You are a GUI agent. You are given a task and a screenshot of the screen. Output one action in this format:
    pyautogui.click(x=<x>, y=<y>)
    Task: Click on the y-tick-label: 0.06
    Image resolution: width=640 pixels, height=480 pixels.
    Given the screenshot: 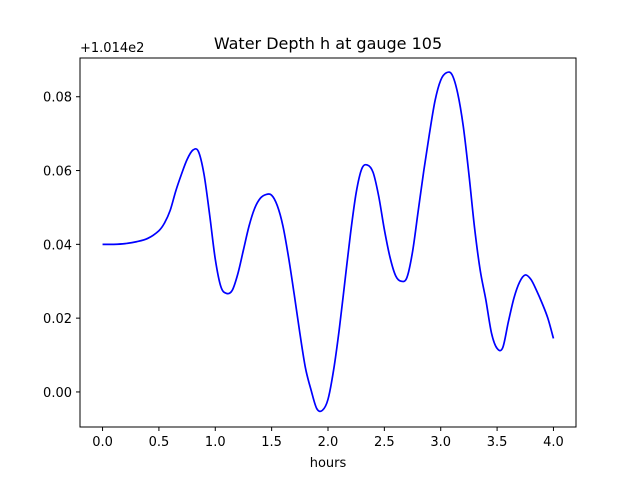 What is the action you would take?
    pyautogui.click(x=57, y=172)
    